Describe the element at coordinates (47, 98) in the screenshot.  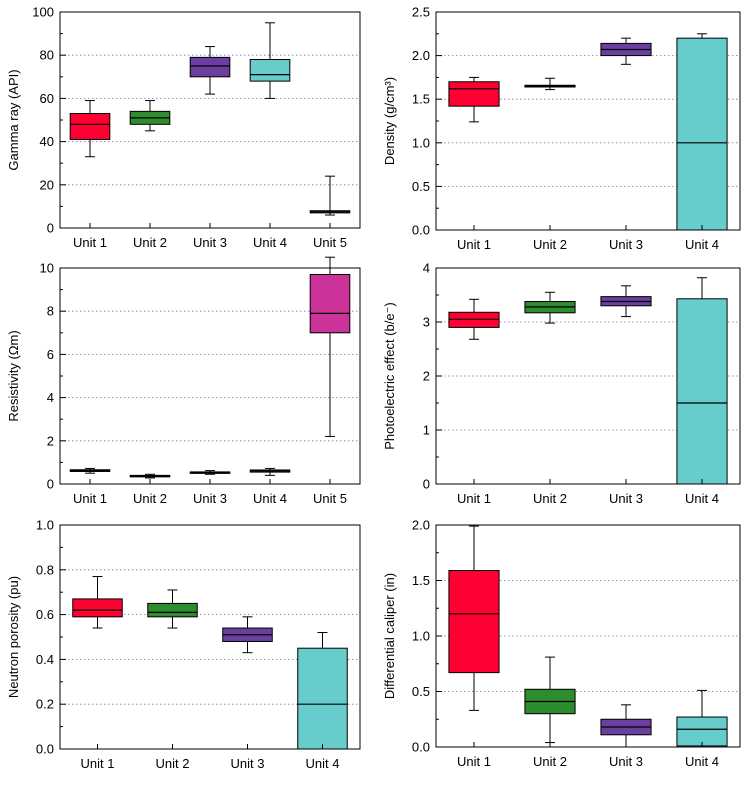
I see `y-tick-label: 60` at that location.